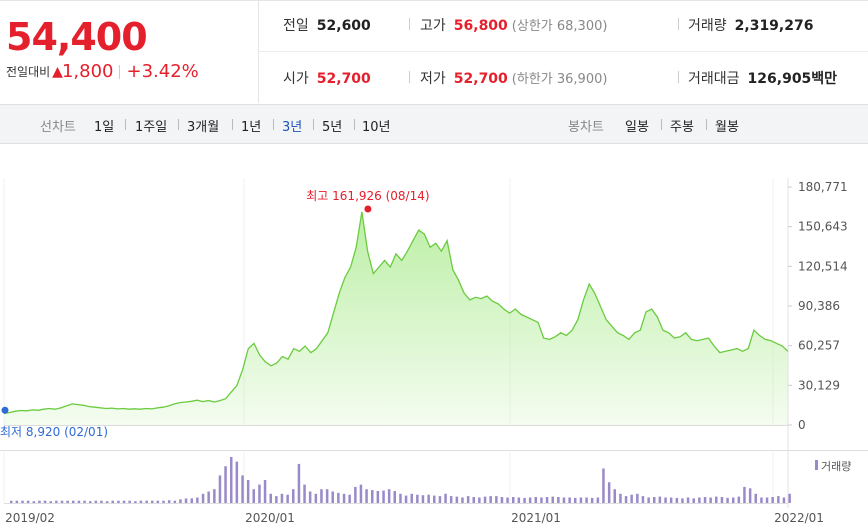 The height and width of the screenshot is (532, 868). What do you see at coordinates (251, 127) in the screenshot?
I see `period-1y-button: 1년` at bounding box center [251, 127].